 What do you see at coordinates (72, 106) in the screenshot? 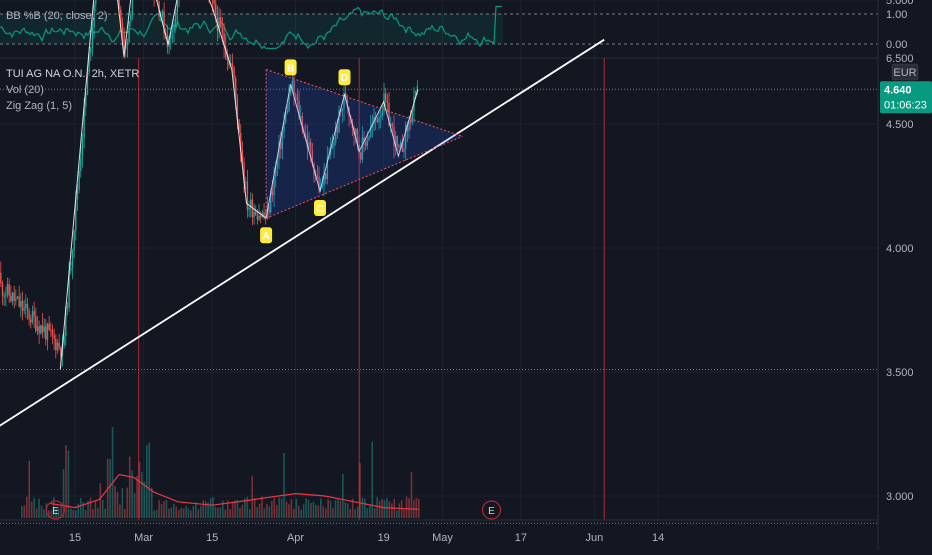
I see `zigzag-indicator-label: Zig Zag (1, 5)` at bounding box center [72, 106].